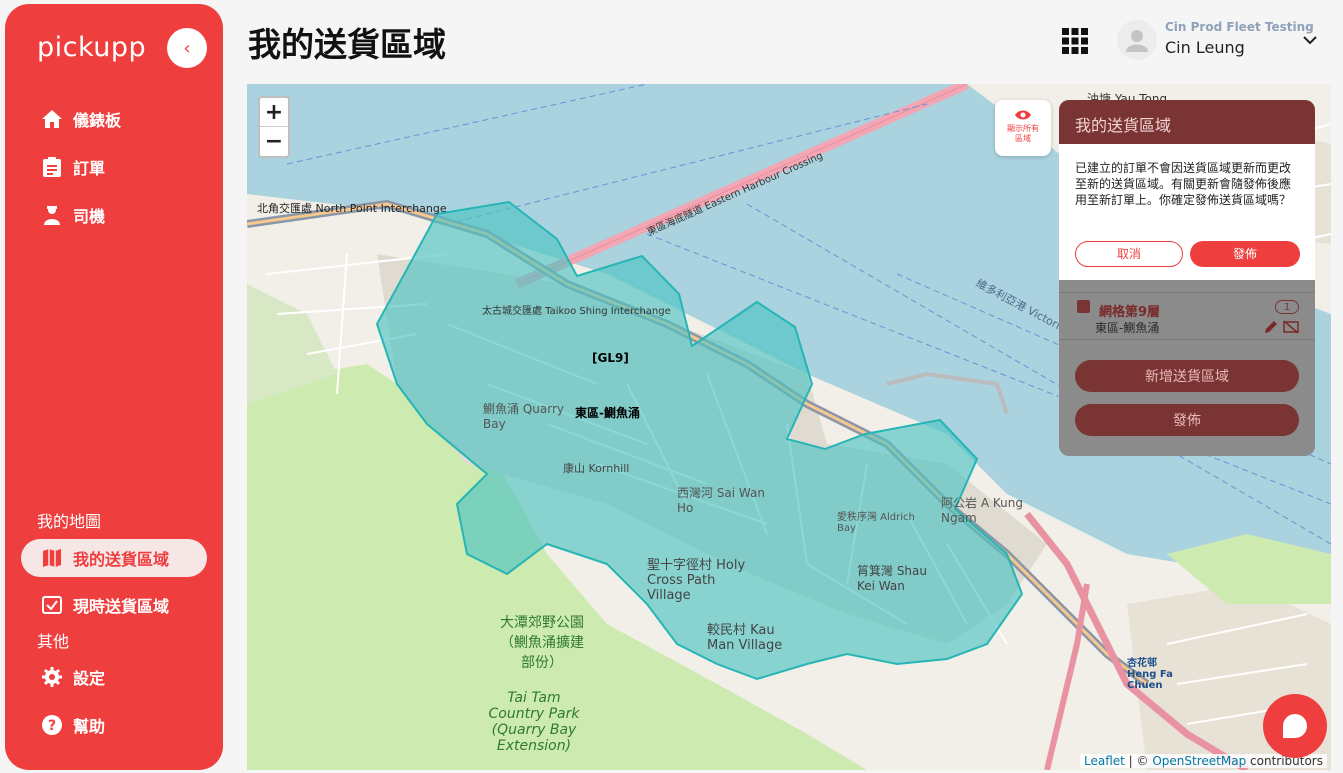  What do you see at coordinates (114, 725) in the screenshot?
I see `nav-help: ? 幫助` at bounding box center [114, 725].